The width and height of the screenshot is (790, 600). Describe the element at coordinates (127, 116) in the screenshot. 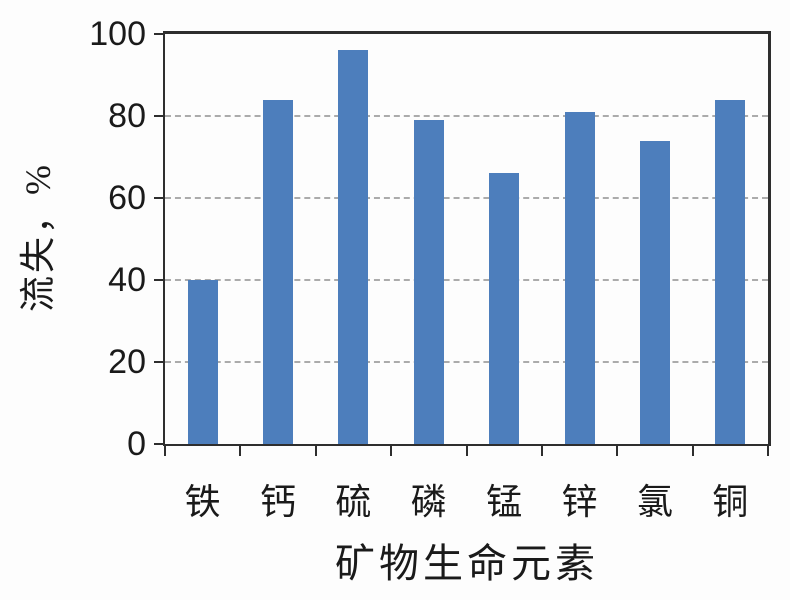

I see `y-tick-label: 80` at that location.